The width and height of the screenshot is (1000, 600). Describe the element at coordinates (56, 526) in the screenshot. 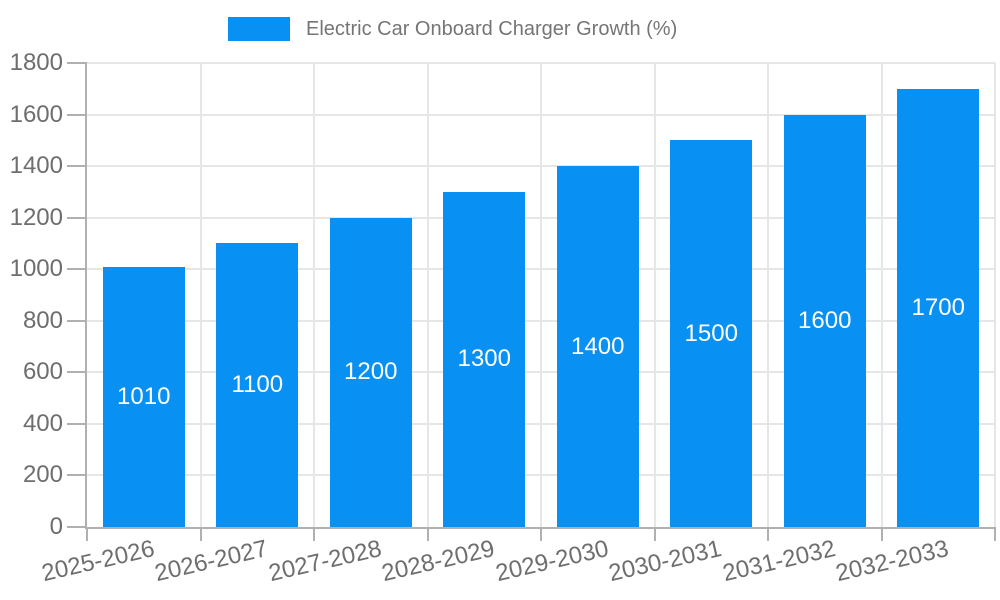

I see `y-tick-label: 0` at that location.